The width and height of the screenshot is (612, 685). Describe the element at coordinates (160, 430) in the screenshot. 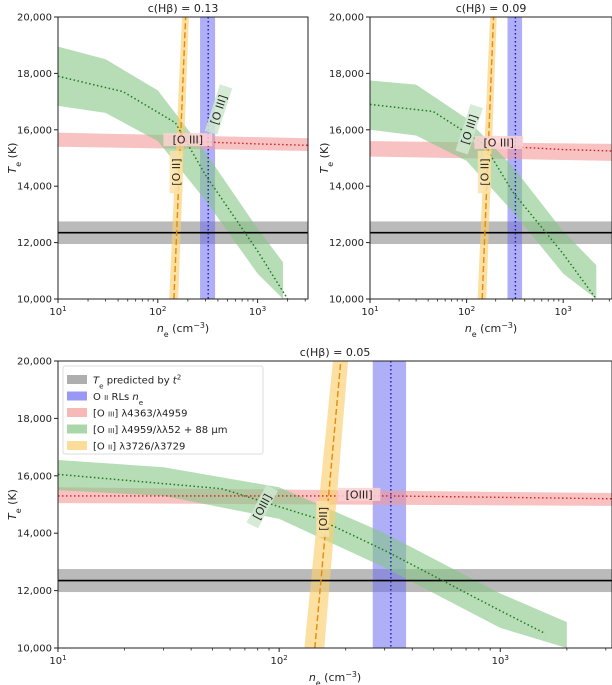

I see `legend-label-oiii_4959_88: [O III] λ4959/λλ52 + 88 μm` at that location.